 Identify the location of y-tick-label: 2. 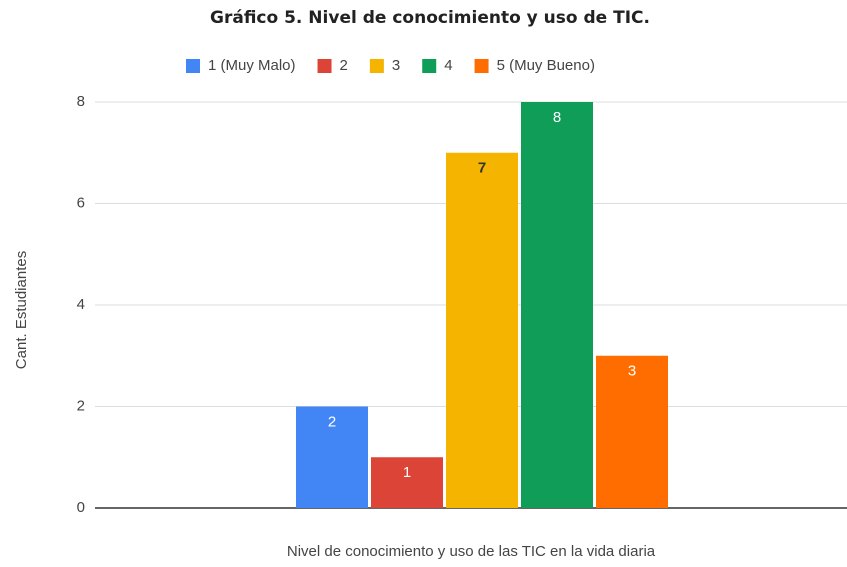
(81, 405).